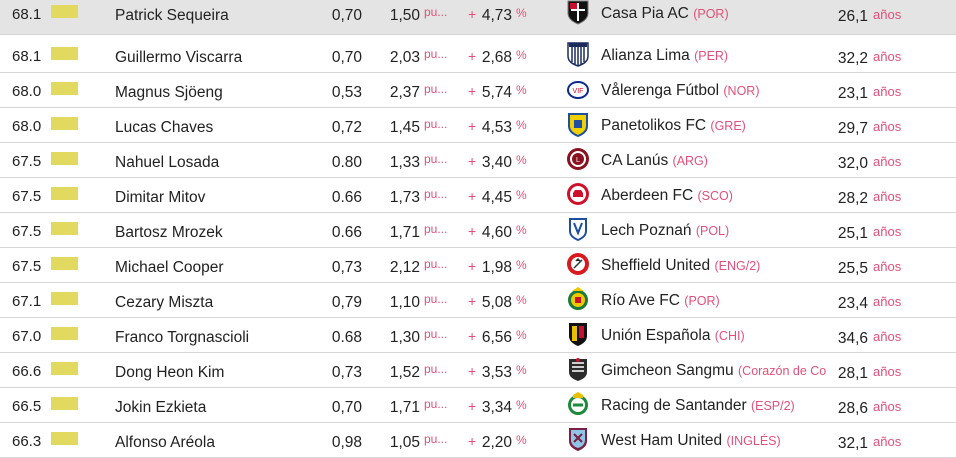  Describe the element at coordinates (654, 125) in the screenshot. I see `club-label: Panetolikos FC` at that location.